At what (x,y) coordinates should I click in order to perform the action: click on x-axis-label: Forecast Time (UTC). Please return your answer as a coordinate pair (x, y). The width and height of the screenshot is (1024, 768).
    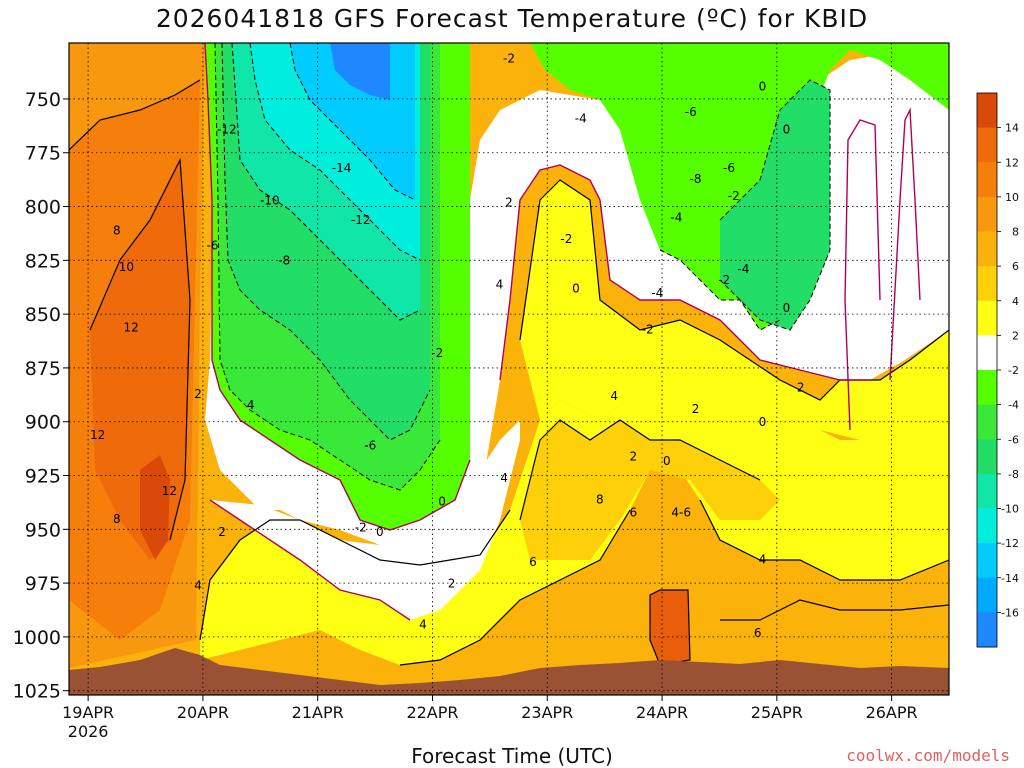
    Looking at the image, I should click on (512, 756).